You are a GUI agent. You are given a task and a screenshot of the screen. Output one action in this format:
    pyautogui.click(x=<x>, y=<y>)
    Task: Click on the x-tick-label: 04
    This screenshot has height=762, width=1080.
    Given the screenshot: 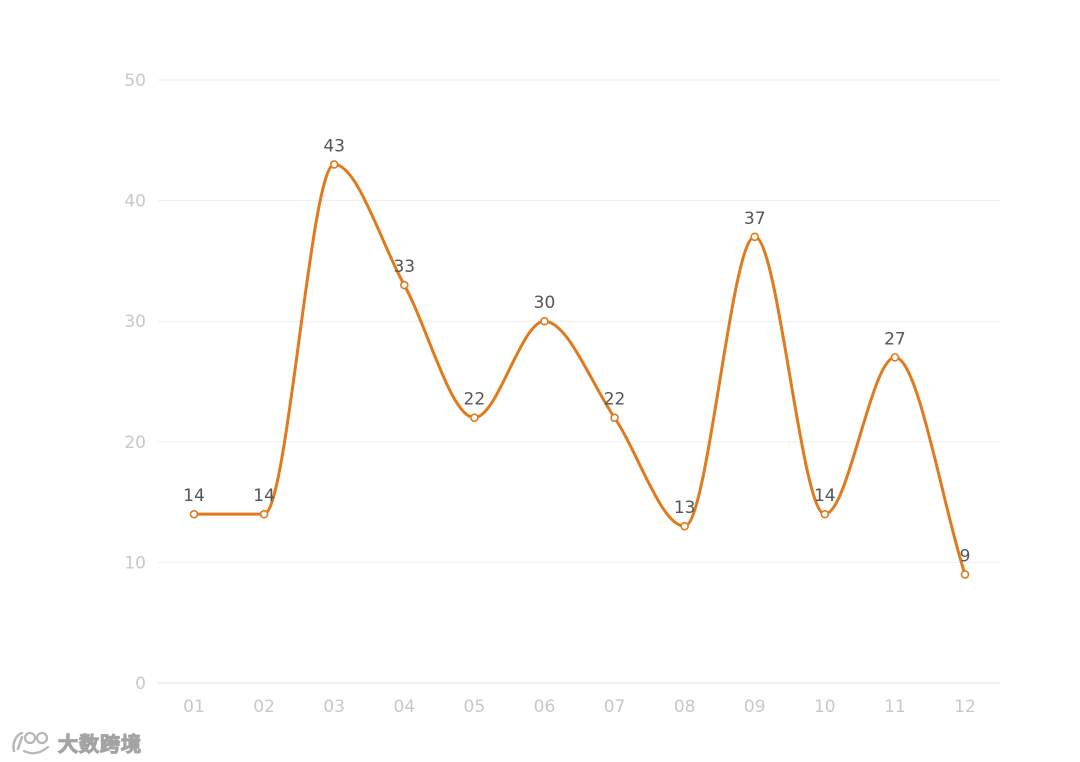 What is the action you would take?
    pyautogui.click(x=404, y=707)
    